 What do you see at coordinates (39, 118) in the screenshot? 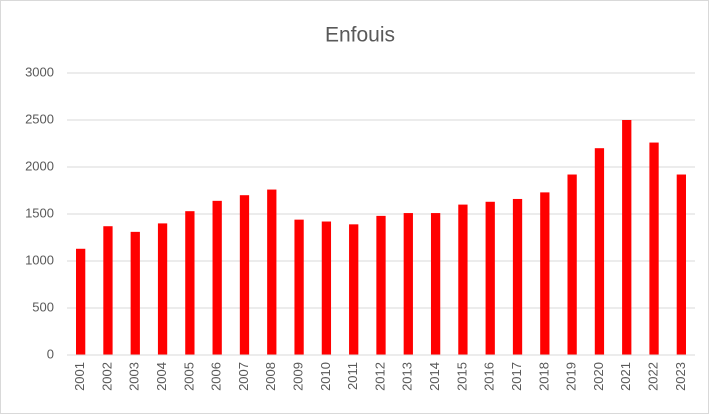
I see `y-tick-label: 2500` at bounding box center [39, 118].